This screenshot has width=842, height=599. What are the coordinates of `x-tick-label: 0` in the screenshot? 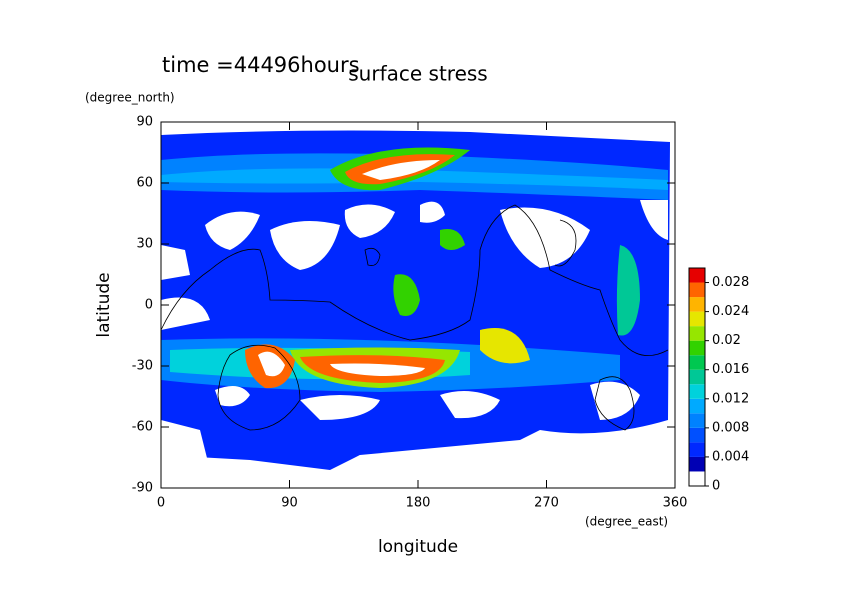 It's located at (161, 503).